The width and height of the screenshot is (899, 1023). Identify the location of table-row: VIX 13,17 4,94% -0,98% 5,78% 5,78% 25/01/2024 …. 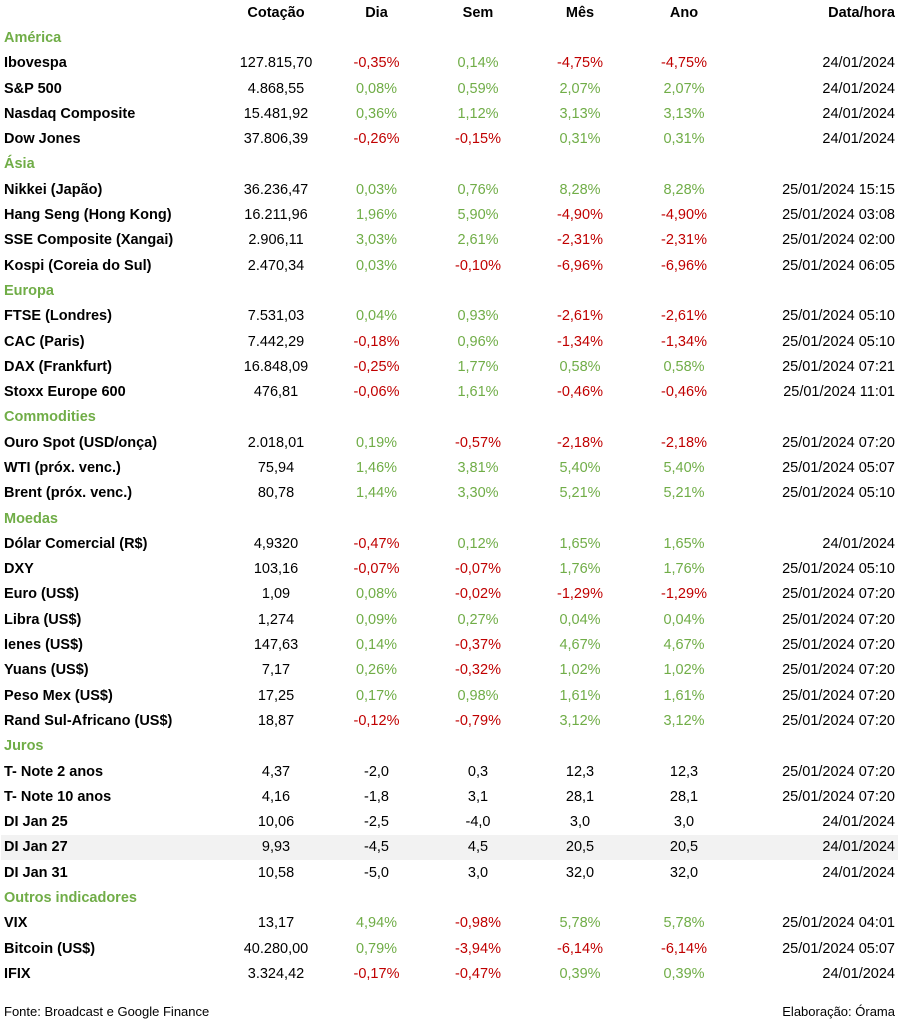
(449, 923).